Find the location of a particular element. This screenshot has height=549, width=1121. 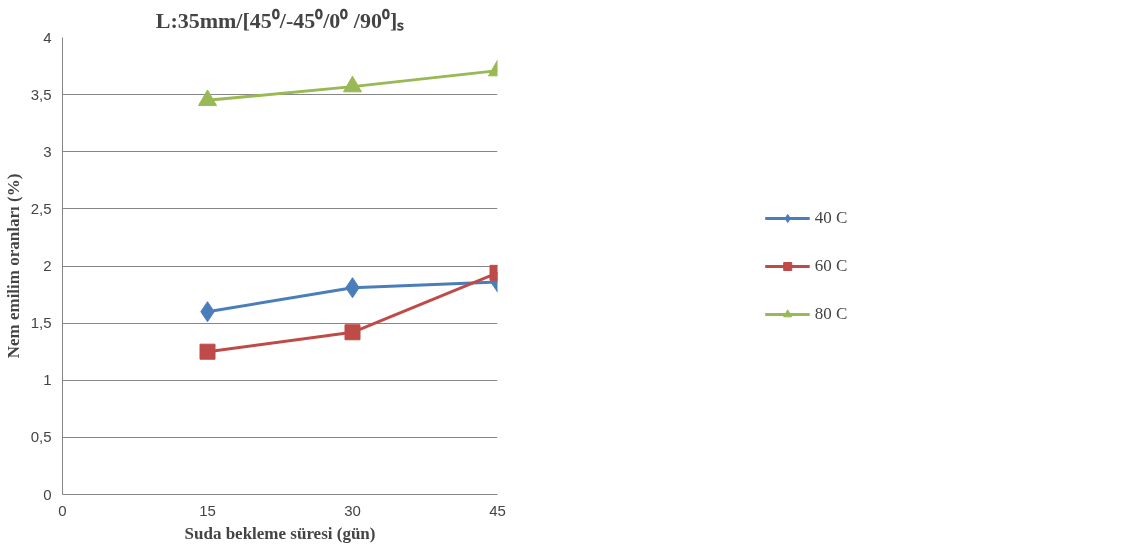

y-tick-label: 1,5 is located at coordinates (41, 323).